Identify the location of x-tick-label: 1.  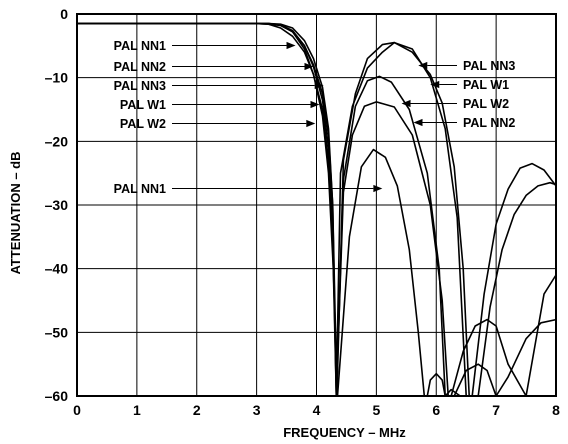
(137, 410).